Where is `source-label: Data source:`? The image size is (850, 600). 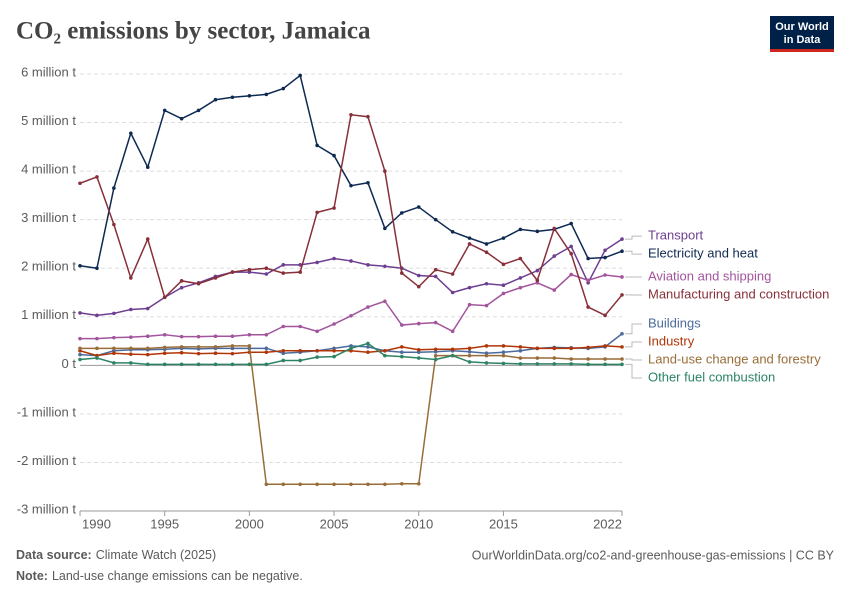
source-label: Data source: is located at coordinates (54, 555).